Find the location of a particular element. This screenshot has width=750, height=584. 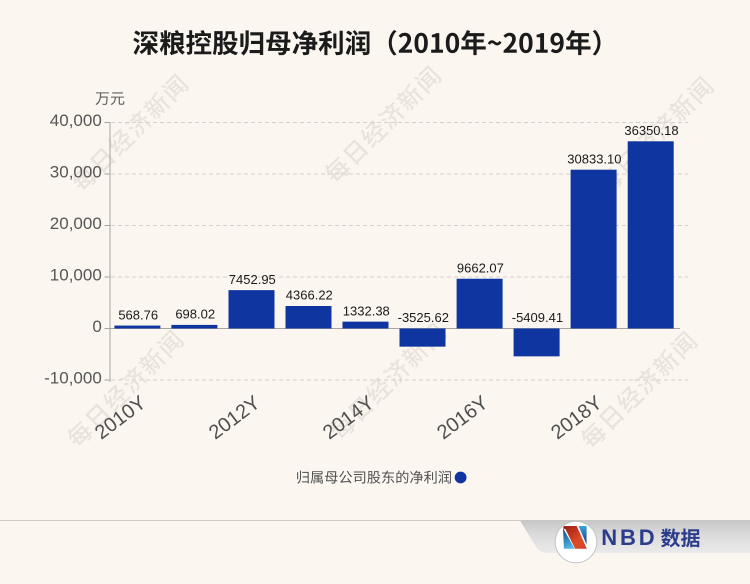

svg-text: 30,000 is located at coordinates (76, 172).